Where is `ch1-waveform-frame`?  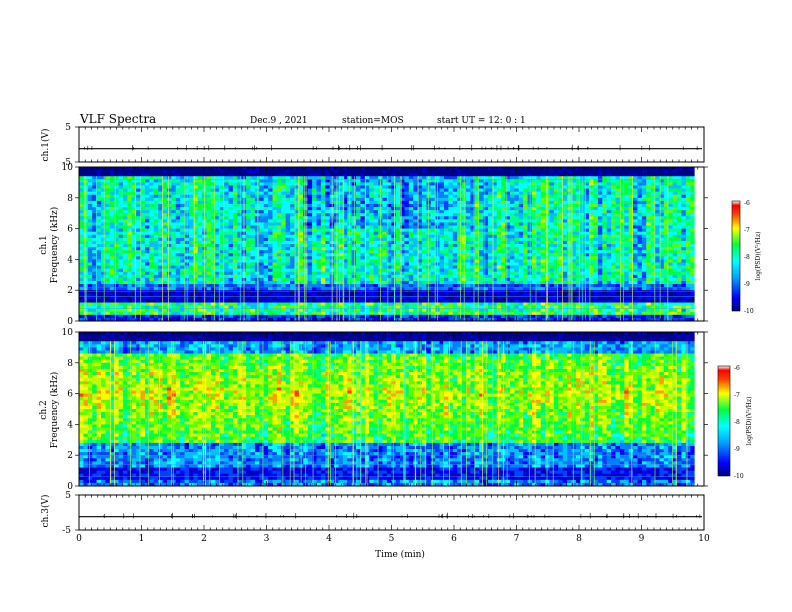
ch1-waveform-frame is located at coordinates (391, 144).